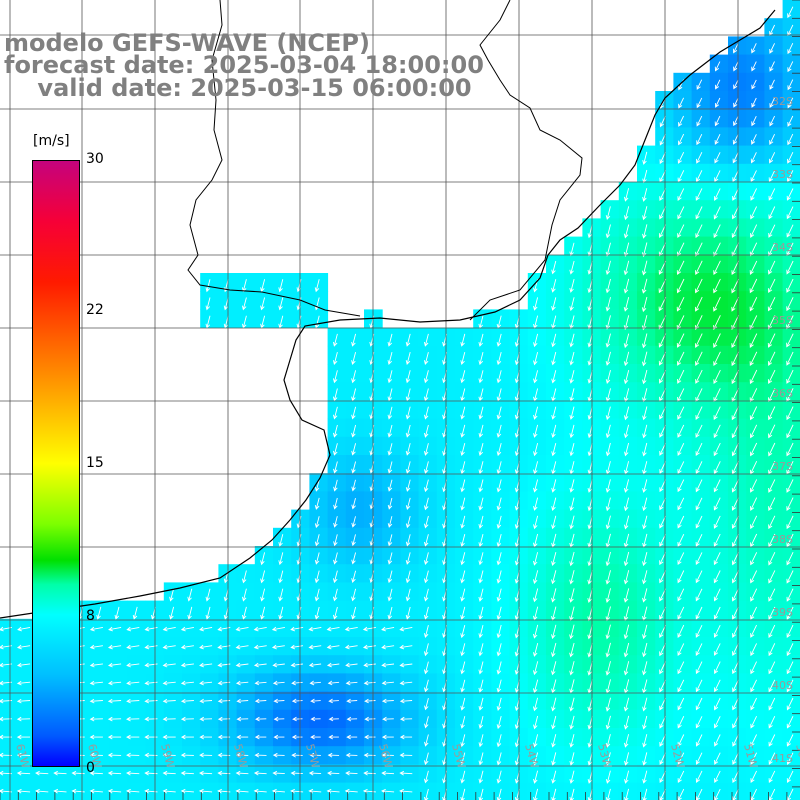  What do you see at coordinates (95, 310) in the screenshot?
I see `colorbar-tick-22: 22` at bounding box center [95, 310].